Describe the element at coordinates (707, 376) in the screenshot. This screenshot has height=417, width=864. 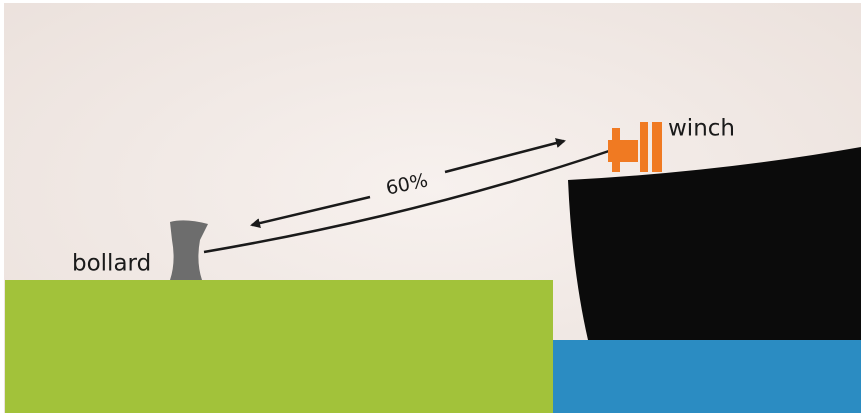
I see `water` at that location.